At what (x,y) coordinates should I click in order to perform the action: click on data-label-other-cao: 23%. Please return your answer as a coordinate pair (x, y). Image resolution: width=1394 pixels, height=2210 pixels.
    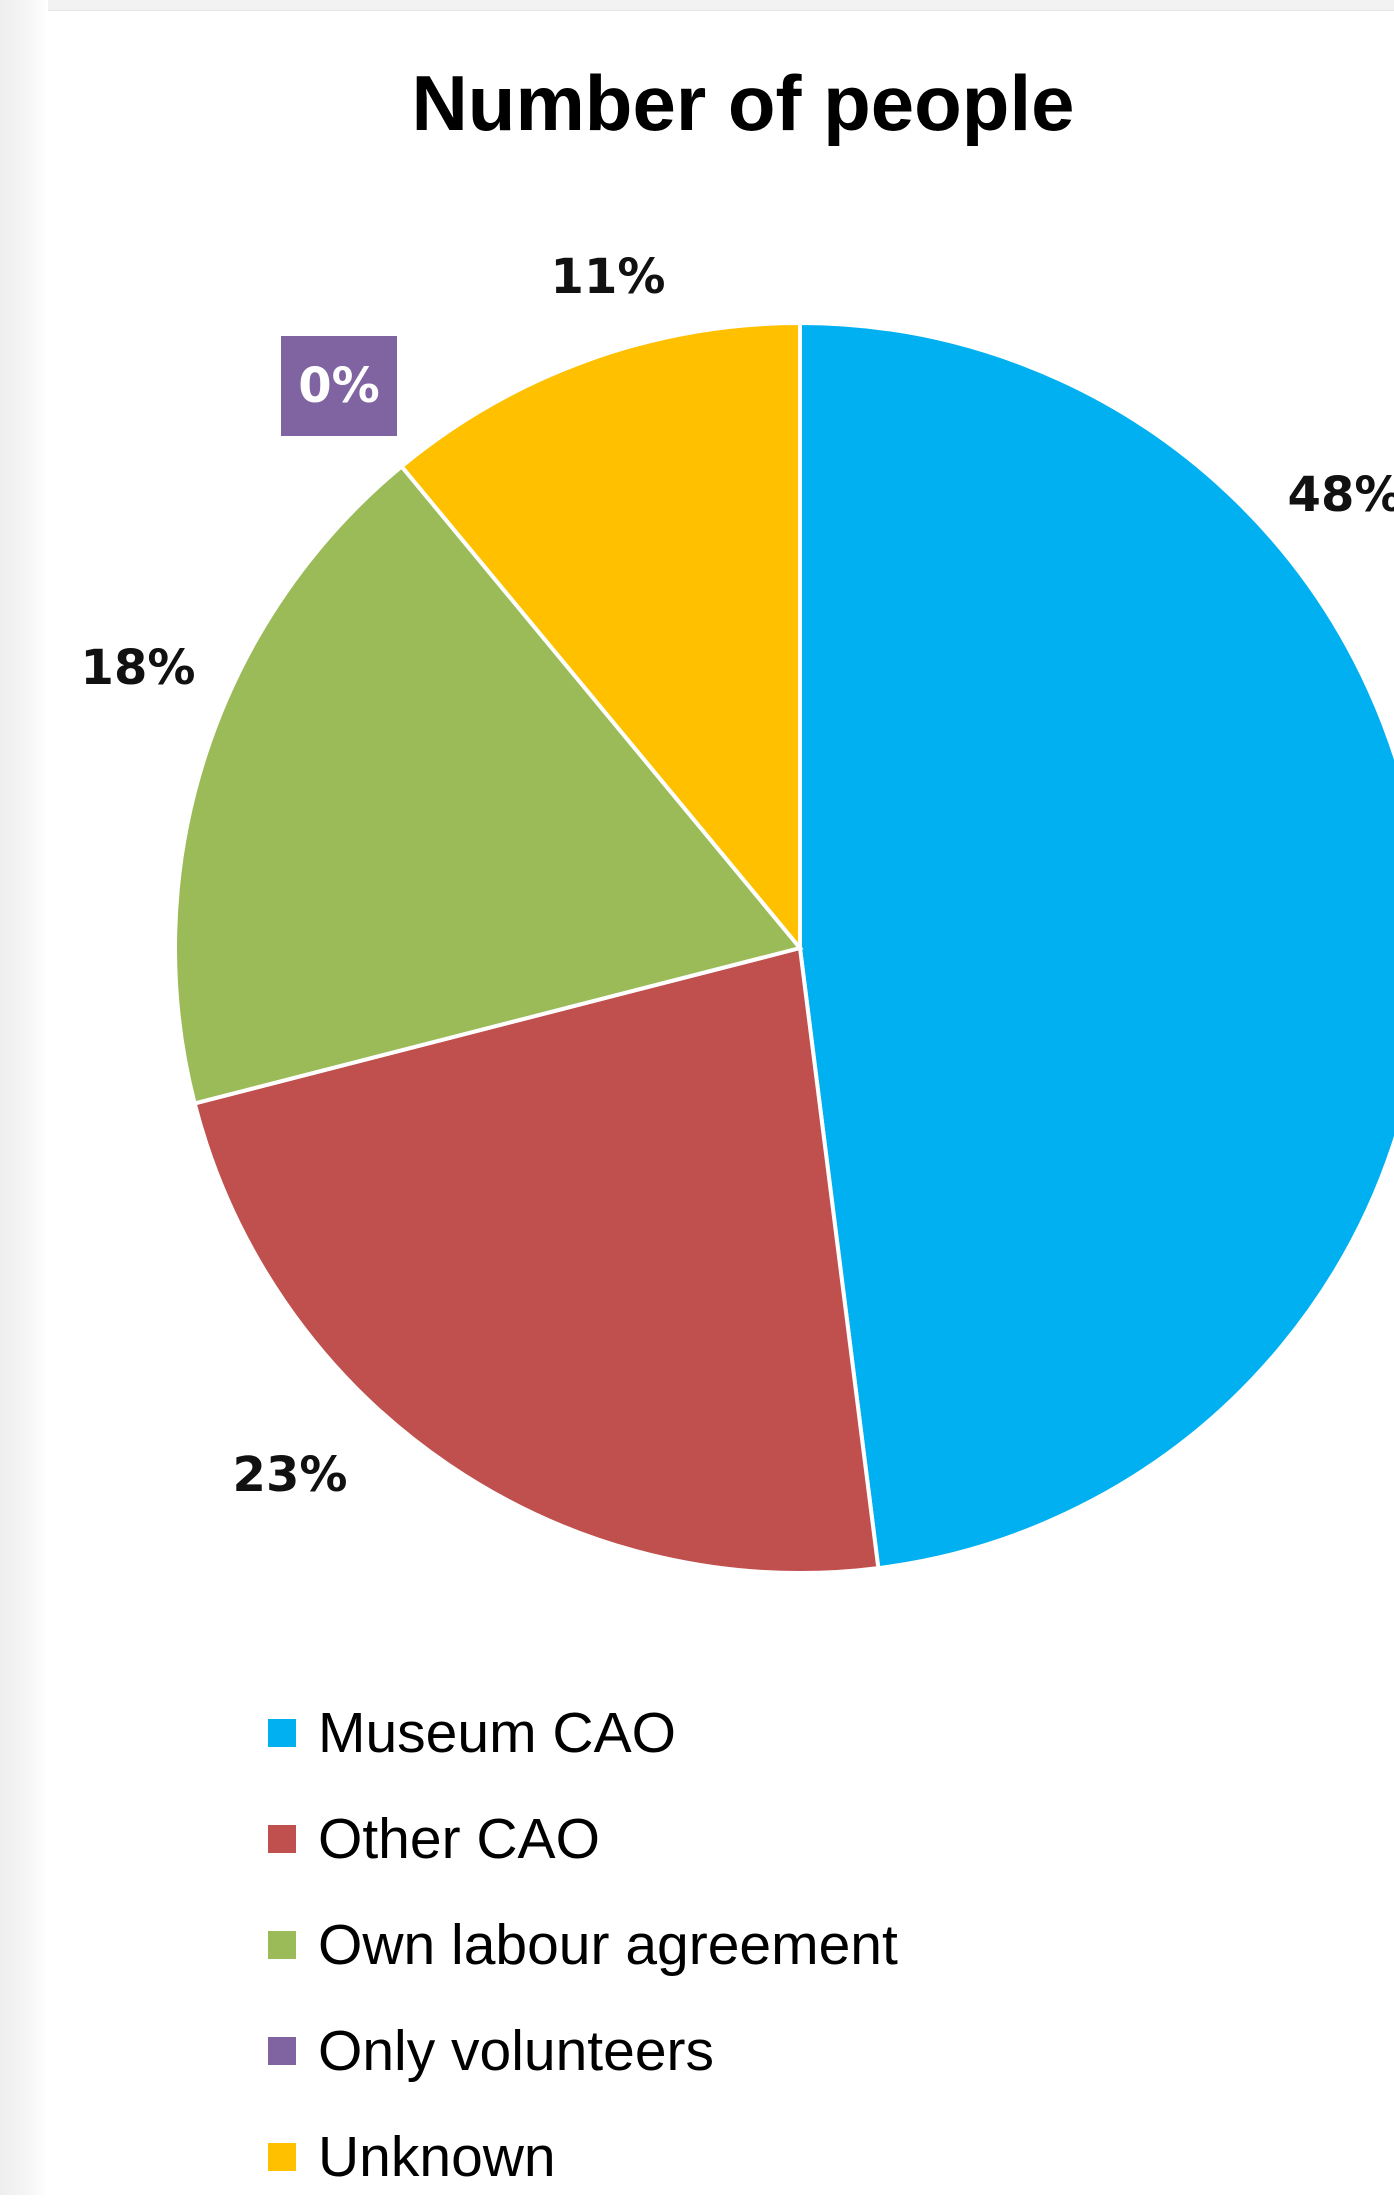
    Looking at the image, I should click on (290, 1475).